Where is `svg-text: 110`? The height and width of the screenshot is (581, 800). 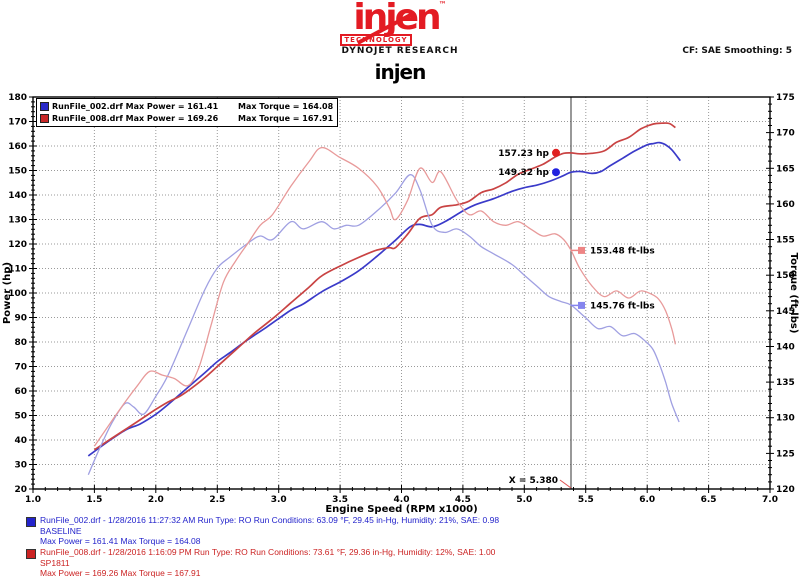
svg-text: 110 is located at coordinates (17, 270).